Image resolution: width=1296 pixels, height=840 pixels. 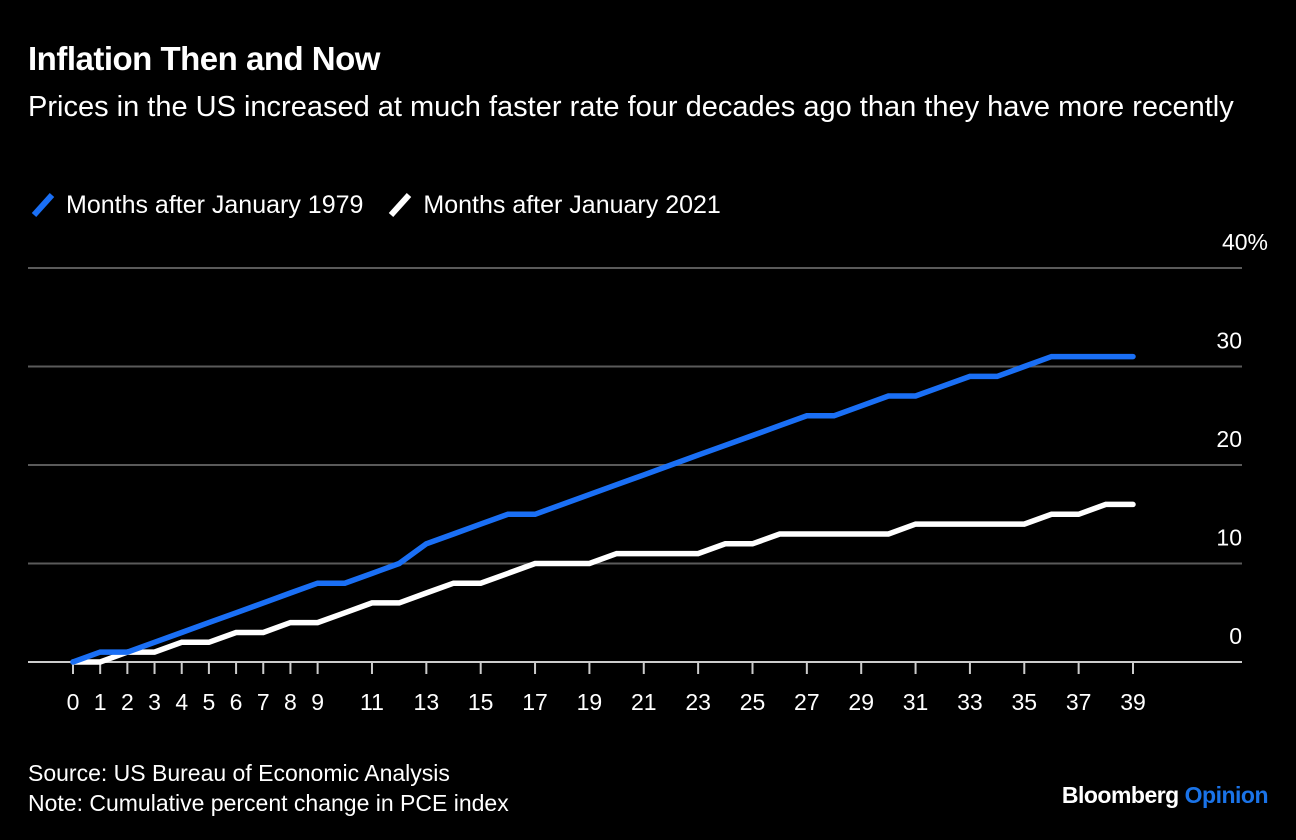 I want to click on x-tick-label-29: 29, so click(x=861, y=702).